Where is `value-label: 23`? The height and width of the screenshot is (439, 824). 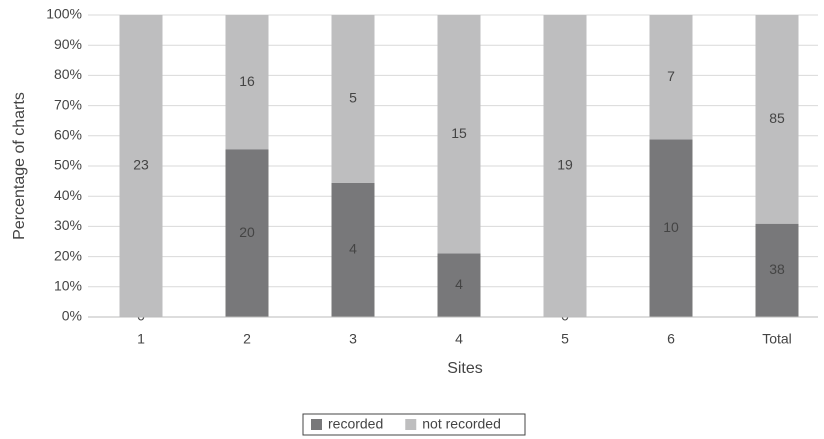 value-label: 23 is located at coordinates (141, 165).